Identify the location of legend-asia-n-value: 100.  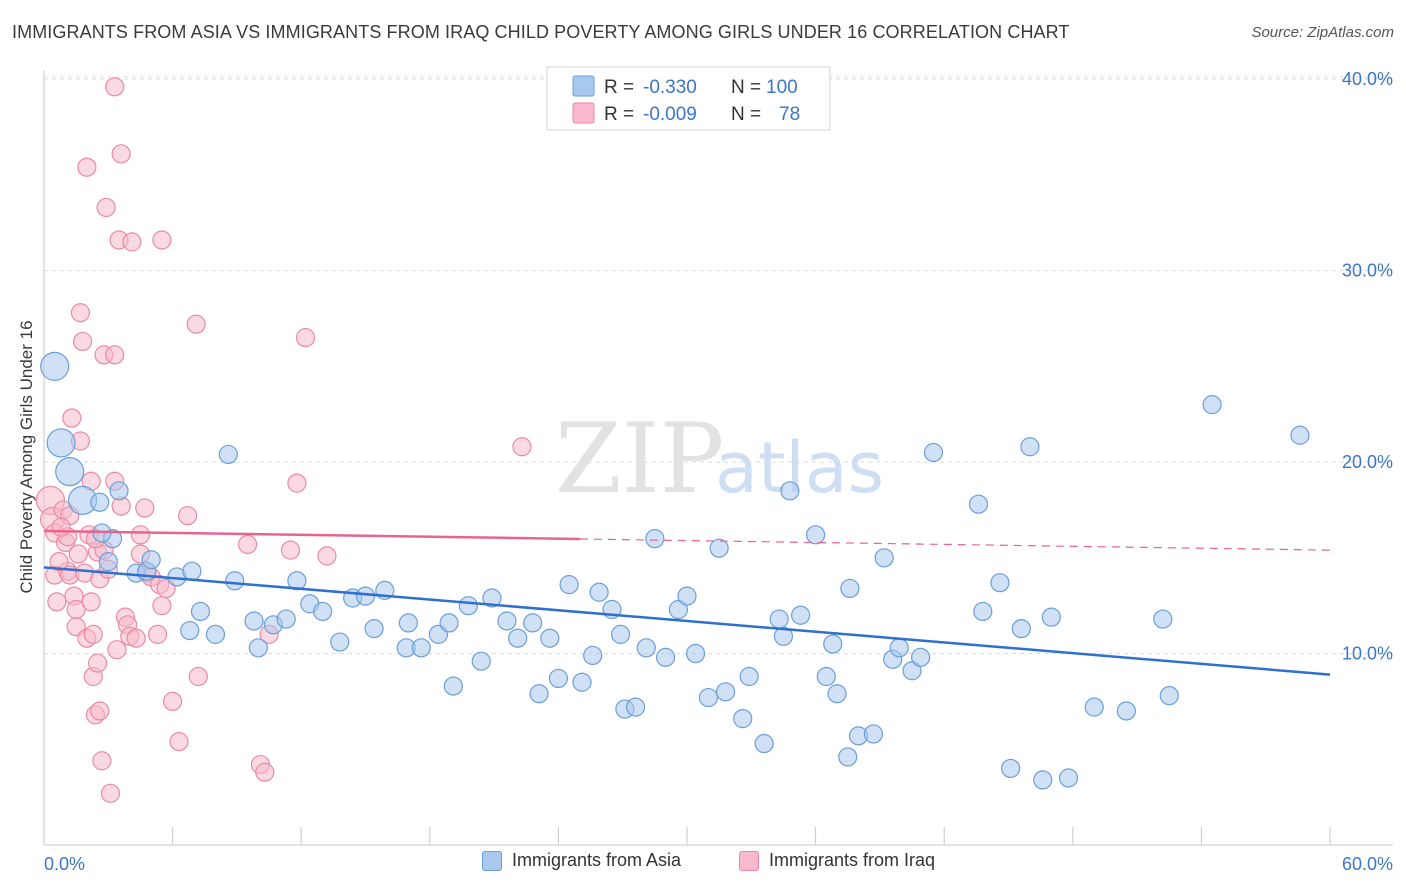
(782, 87).